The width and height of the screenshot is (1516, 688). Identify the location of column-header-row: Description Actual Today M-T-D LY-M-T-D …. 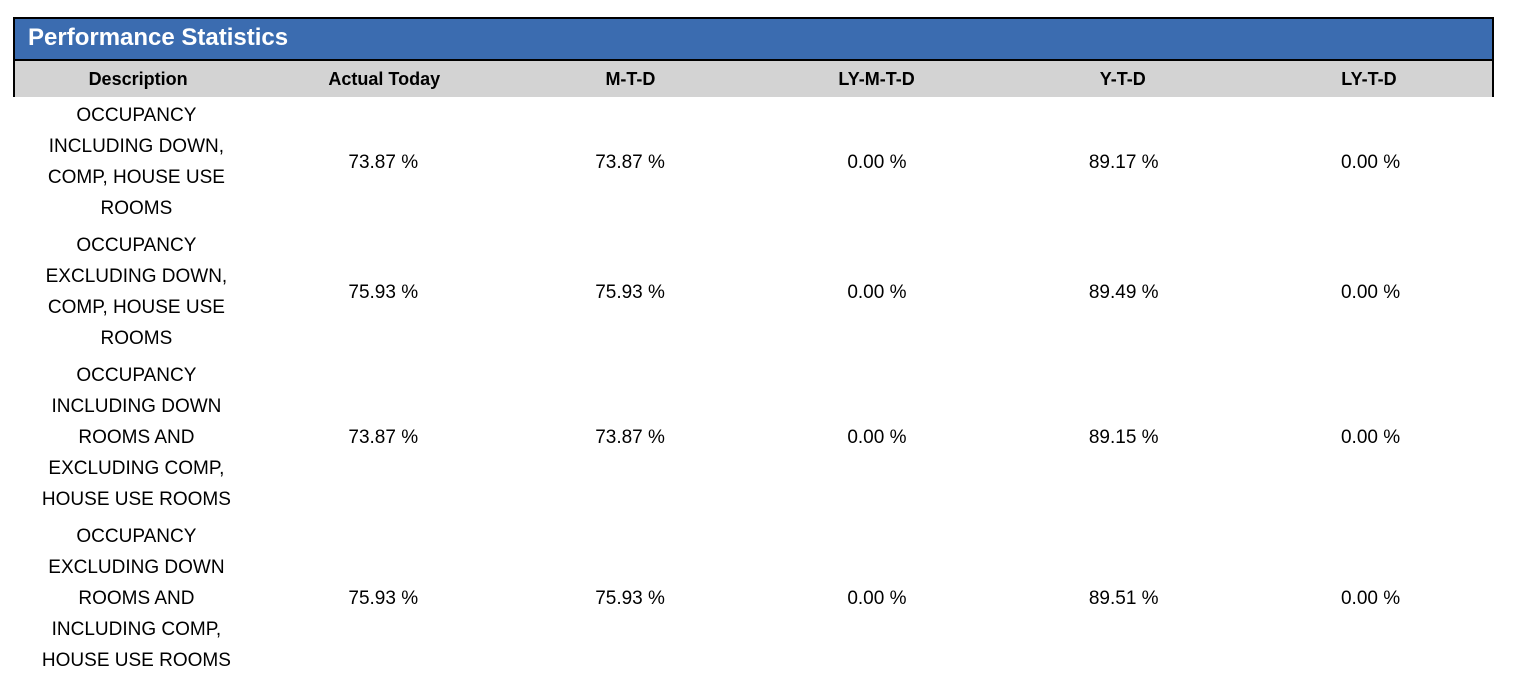
(753, 79).